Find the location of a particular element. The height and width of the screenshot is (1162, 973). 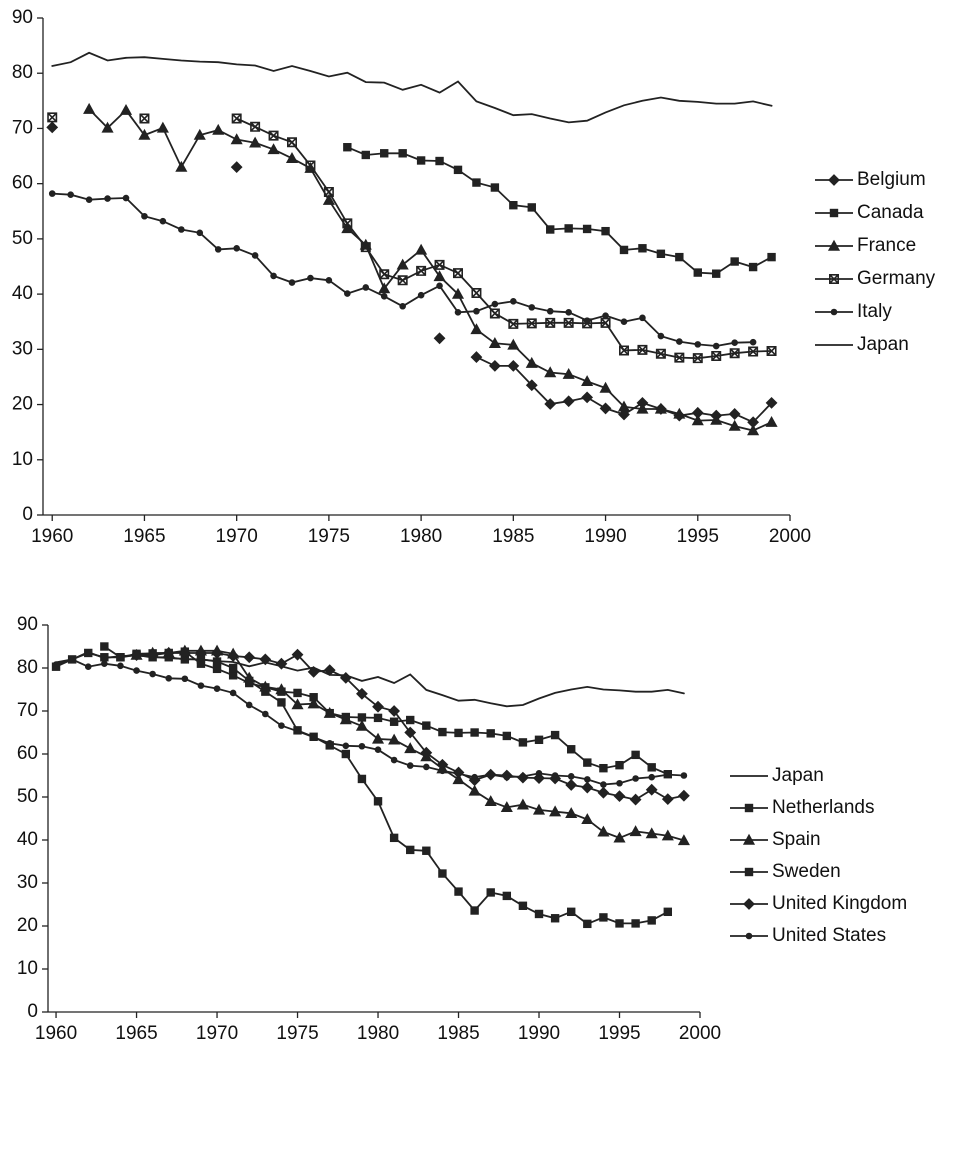

x-tick-label: 1990 is located at coordinates (539, 1033).